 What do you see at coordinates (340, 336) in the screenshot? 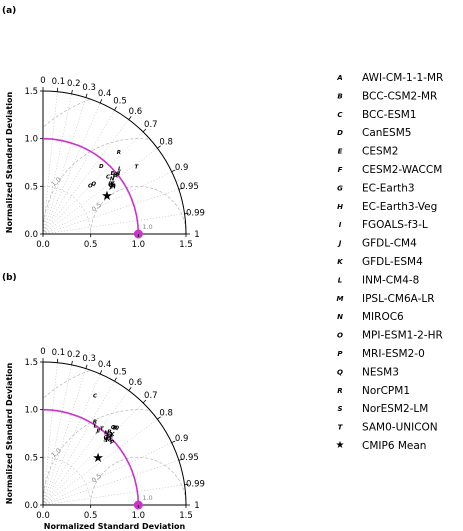
I see `legend-marker: O` at bounding box center [340, 336].